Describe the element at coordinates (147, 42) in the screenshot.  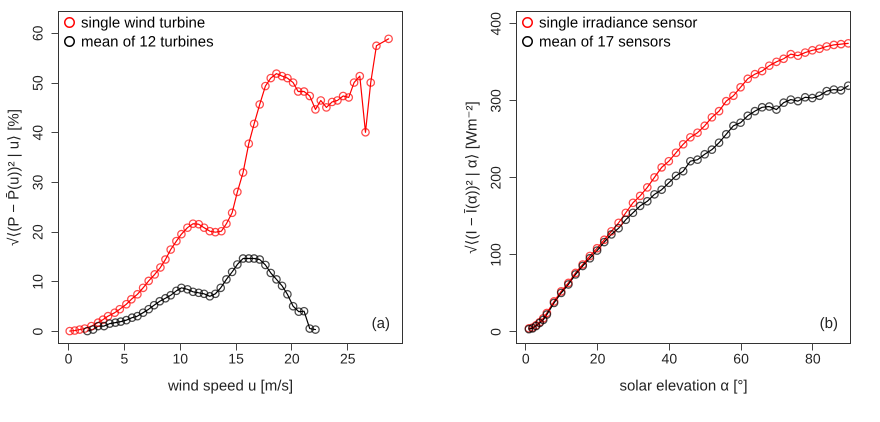
I see `legend-label: mean of 12 turbines` at that location.